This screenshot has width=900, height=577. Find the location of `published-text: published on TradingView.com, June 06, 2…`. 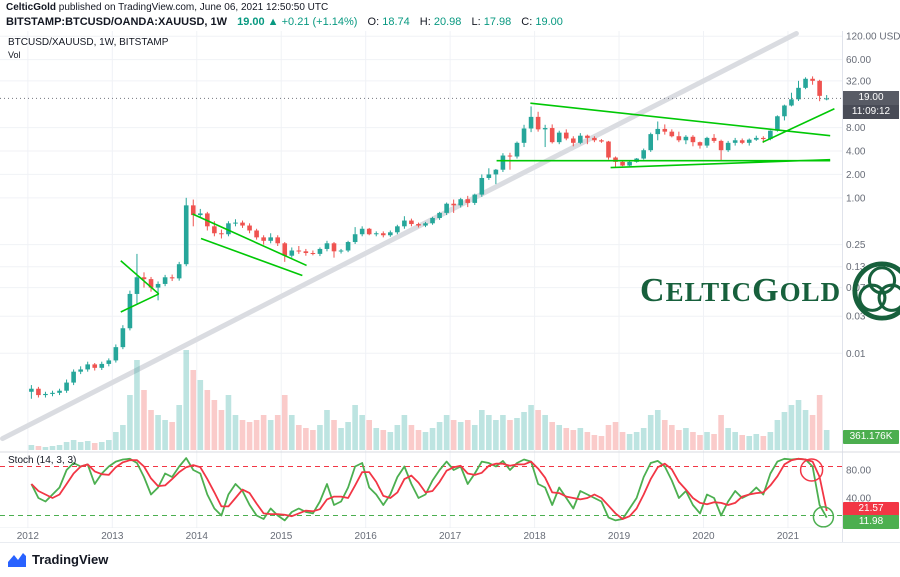

published-text: published on TradingView.com, June 06, 2… is located at coordinates (192, 7).